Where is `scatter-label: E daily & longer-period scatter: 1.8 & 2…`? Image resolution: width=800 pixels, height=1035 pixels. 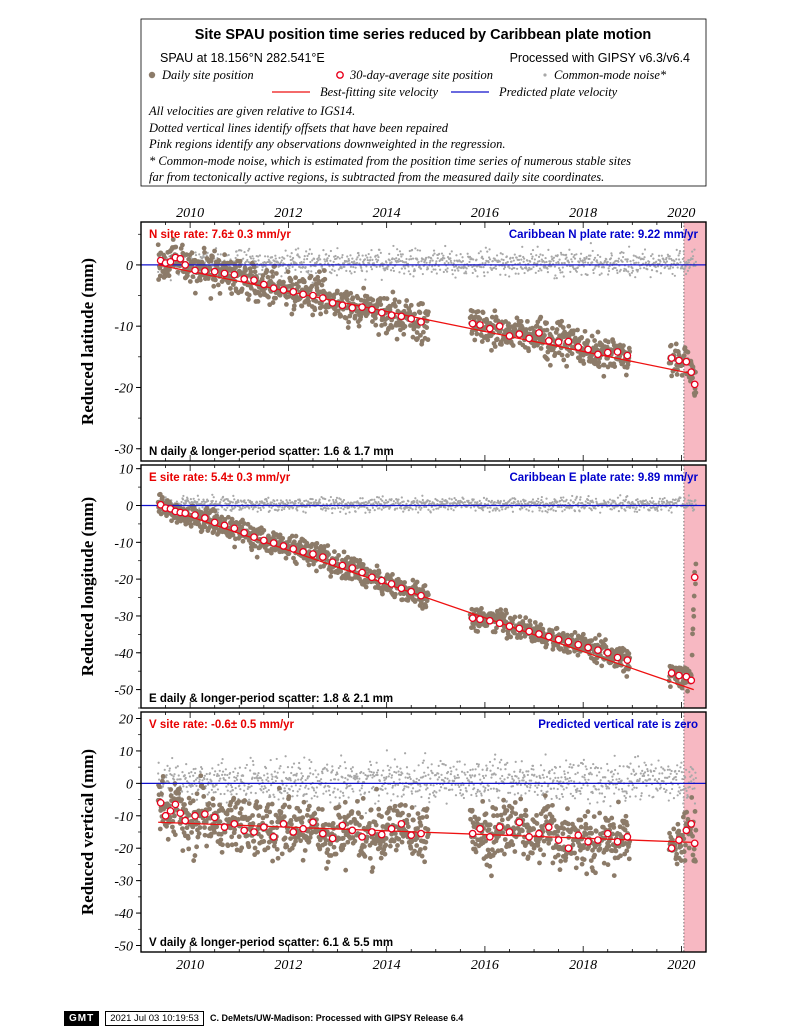 scatter-label: E daily & longer-period scatter: 1.8 & 2… is located at coordinates (271, 699).